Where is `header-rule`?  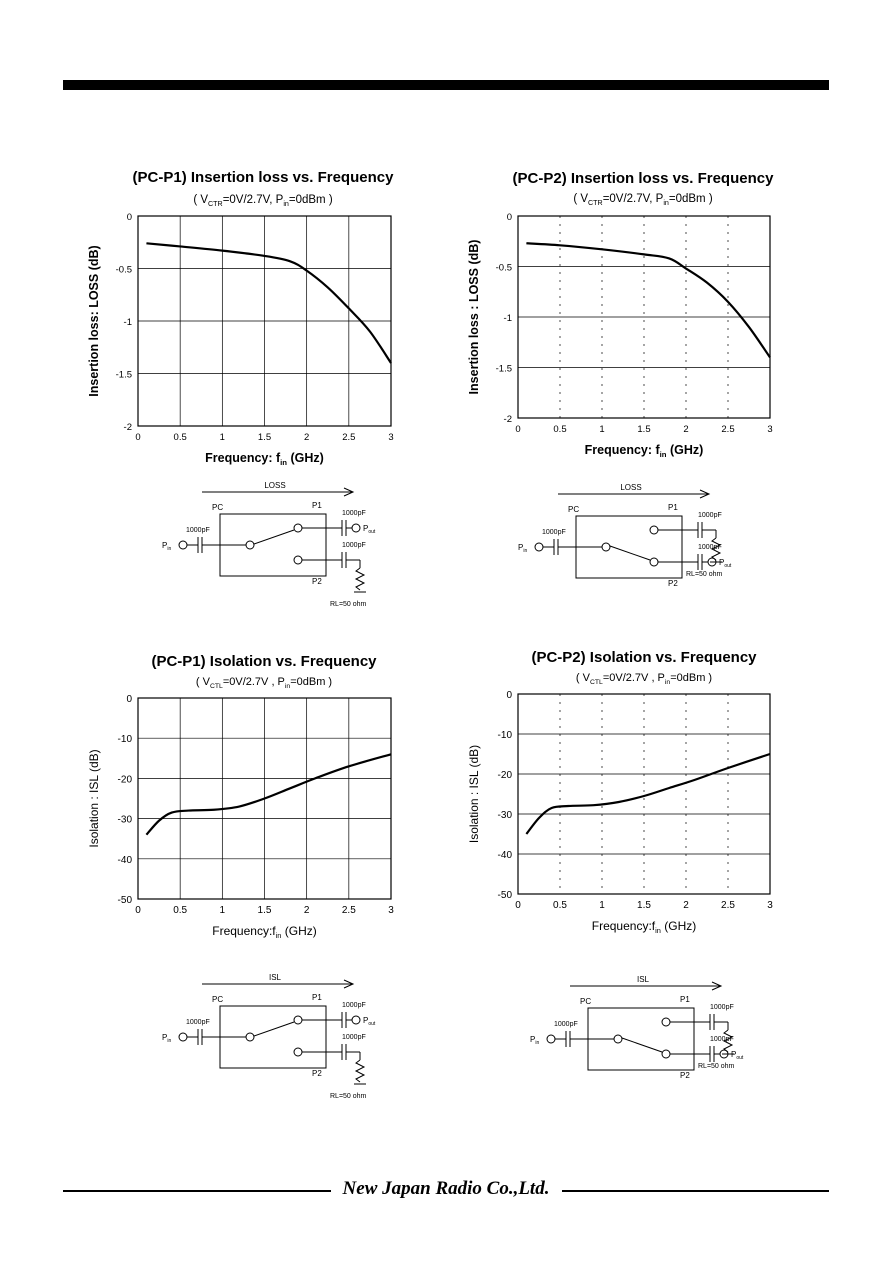 header-rule is located at coordinates (446, 85).